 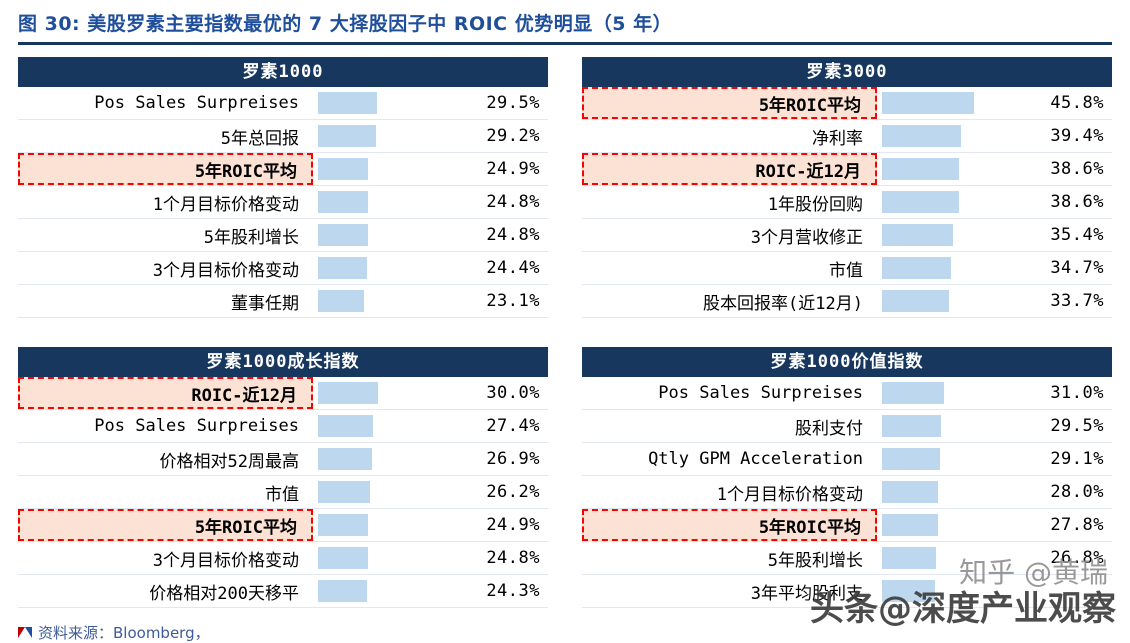 I want to click on factor-value: 30.0%, so click(x=513, y=393).